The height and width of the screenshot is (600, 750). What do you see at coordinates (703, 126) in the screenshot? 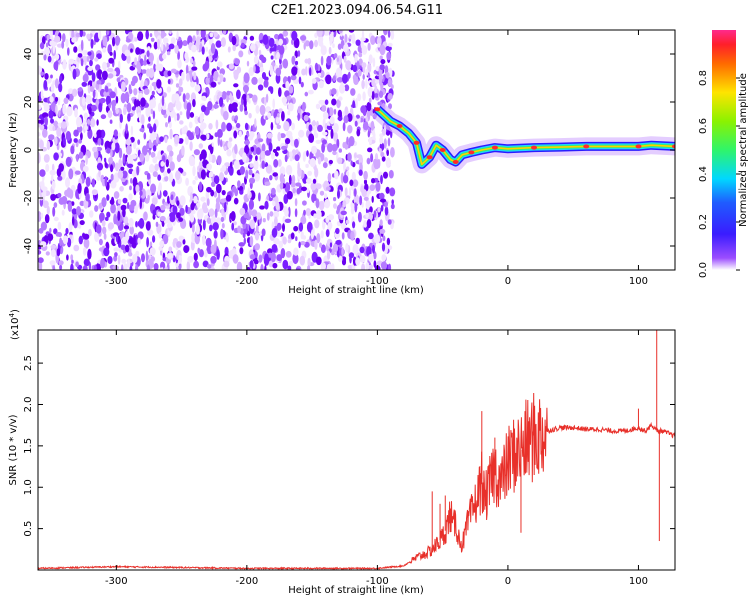
I see `colorbar-tick-label: 0.6` at bounding box center [703, 126].